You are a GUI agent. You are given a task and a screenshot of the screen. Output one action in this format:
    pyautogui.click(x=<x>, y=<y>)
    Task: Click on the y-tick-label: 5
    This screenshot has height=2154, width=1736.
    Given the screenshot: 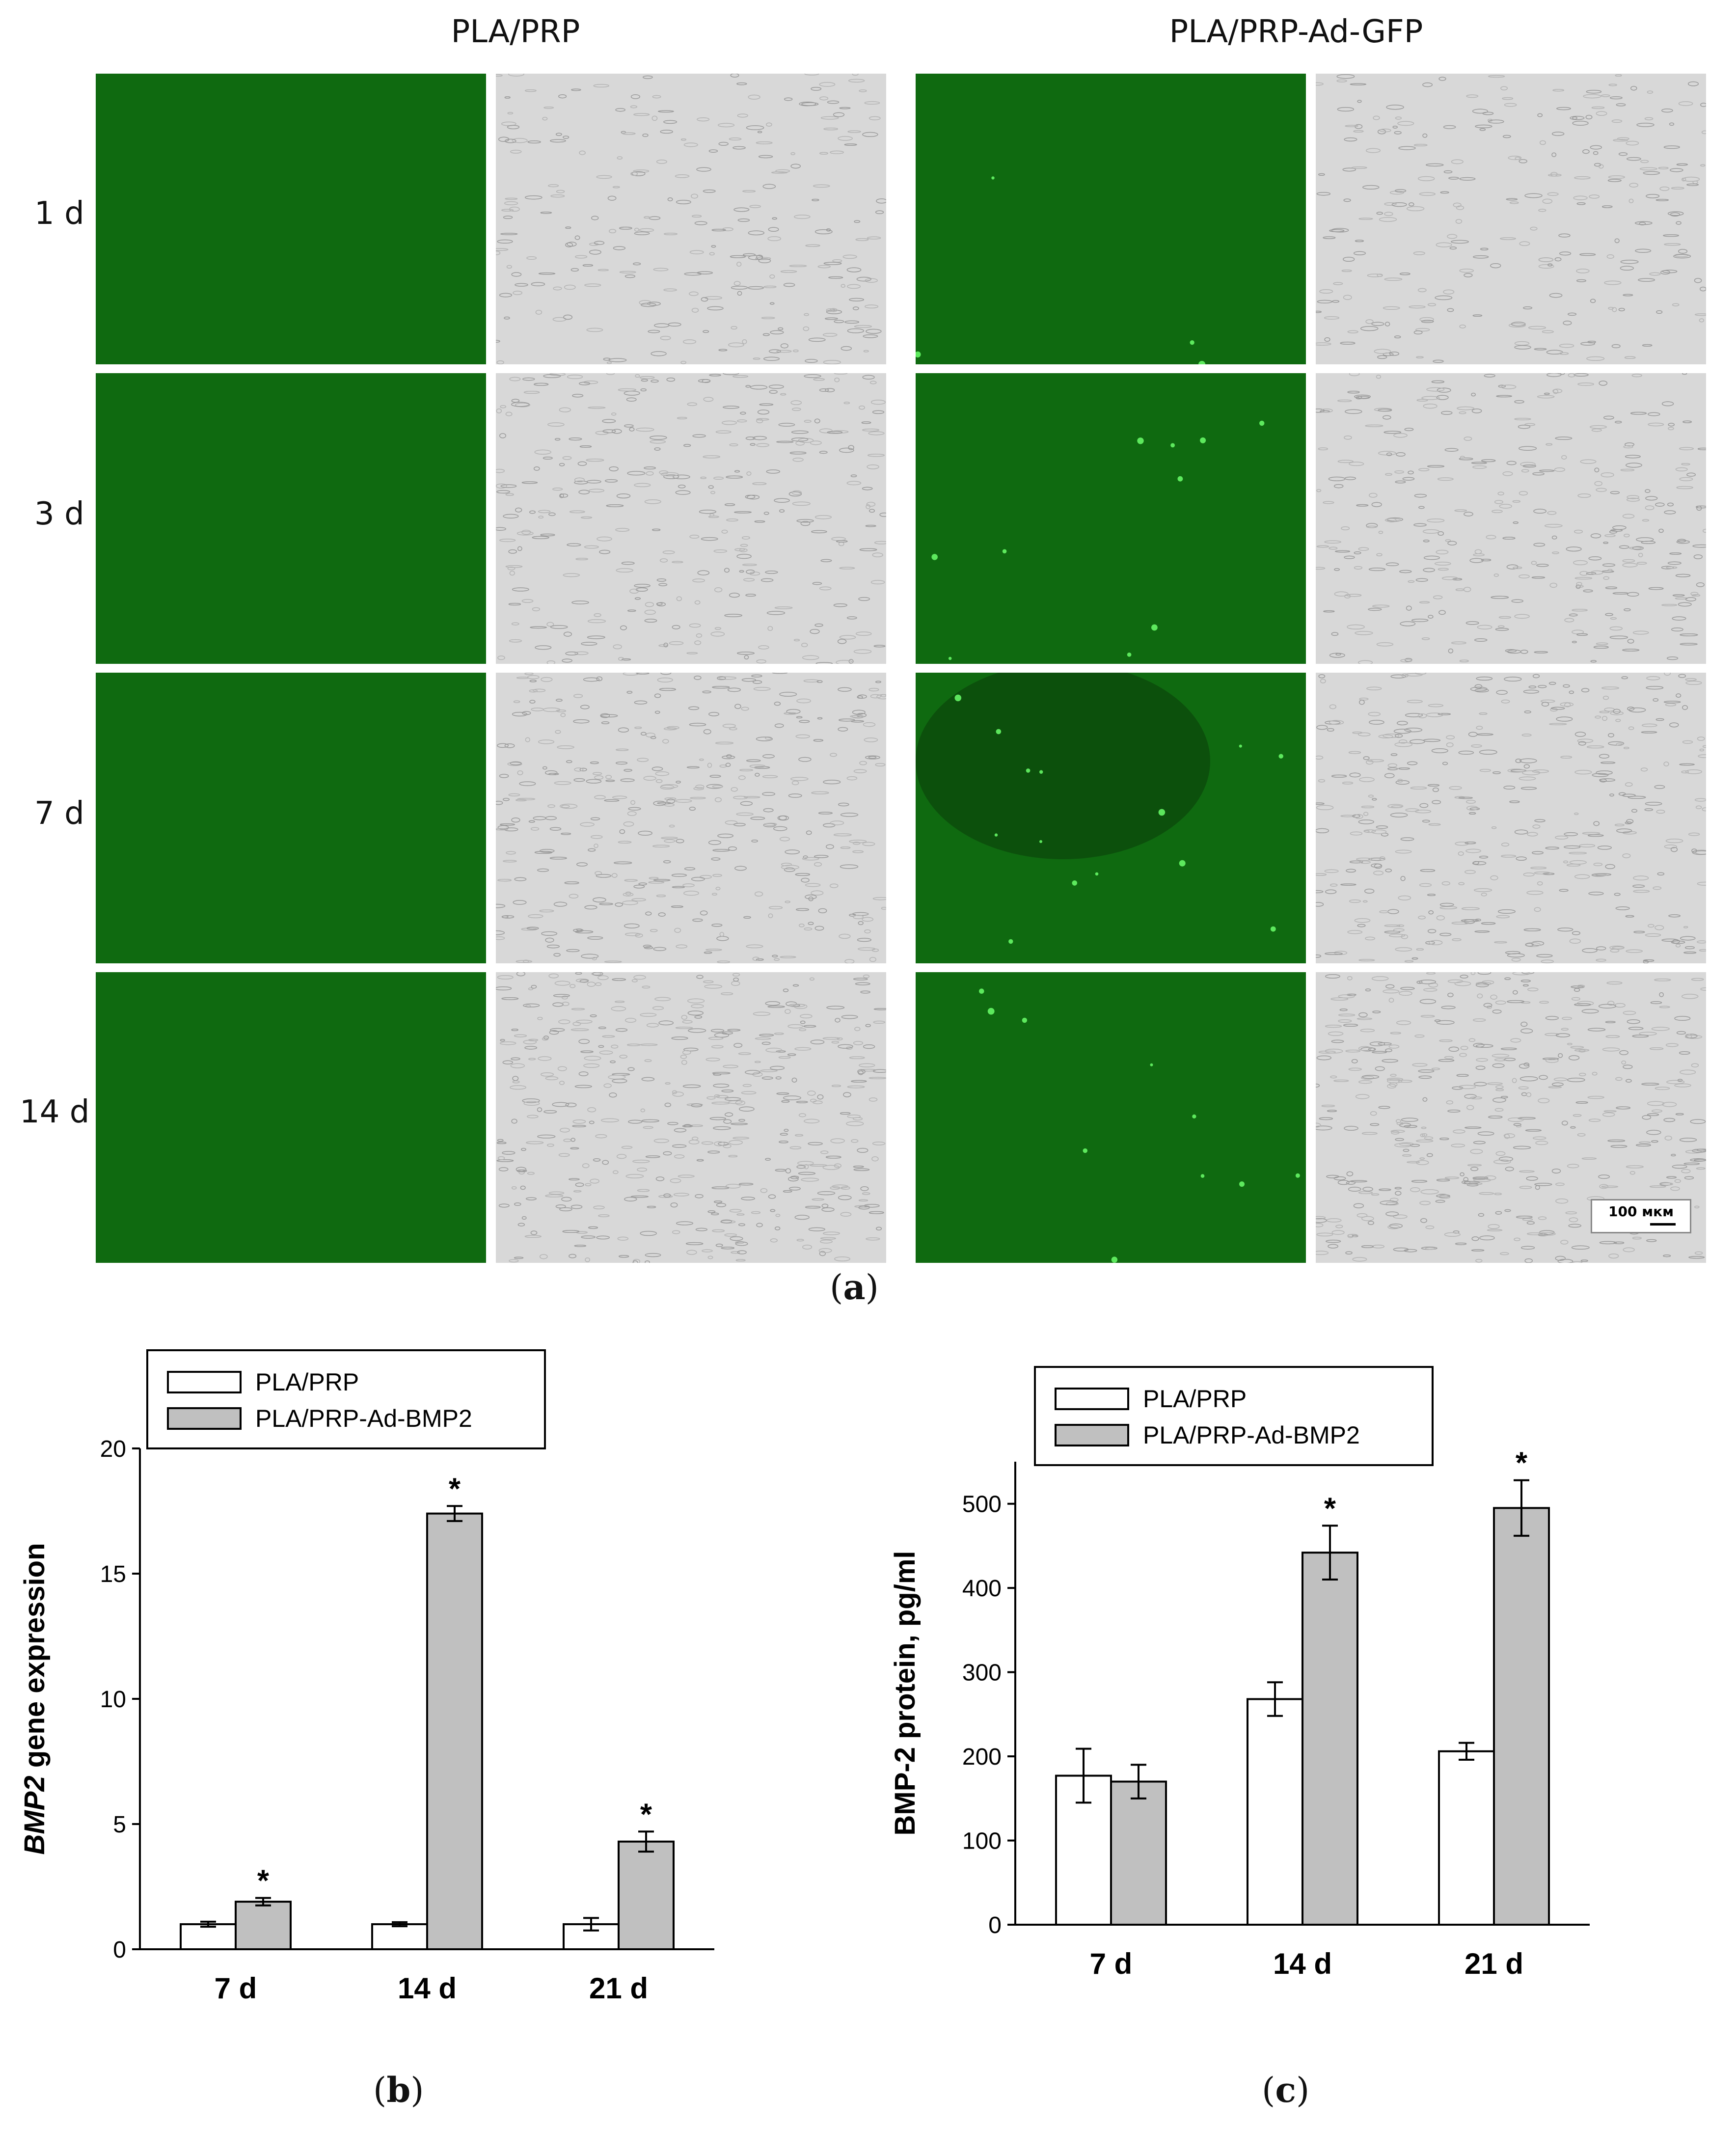 What is the action you would take?
    pyautogui.click(x=119, y=1825)
    